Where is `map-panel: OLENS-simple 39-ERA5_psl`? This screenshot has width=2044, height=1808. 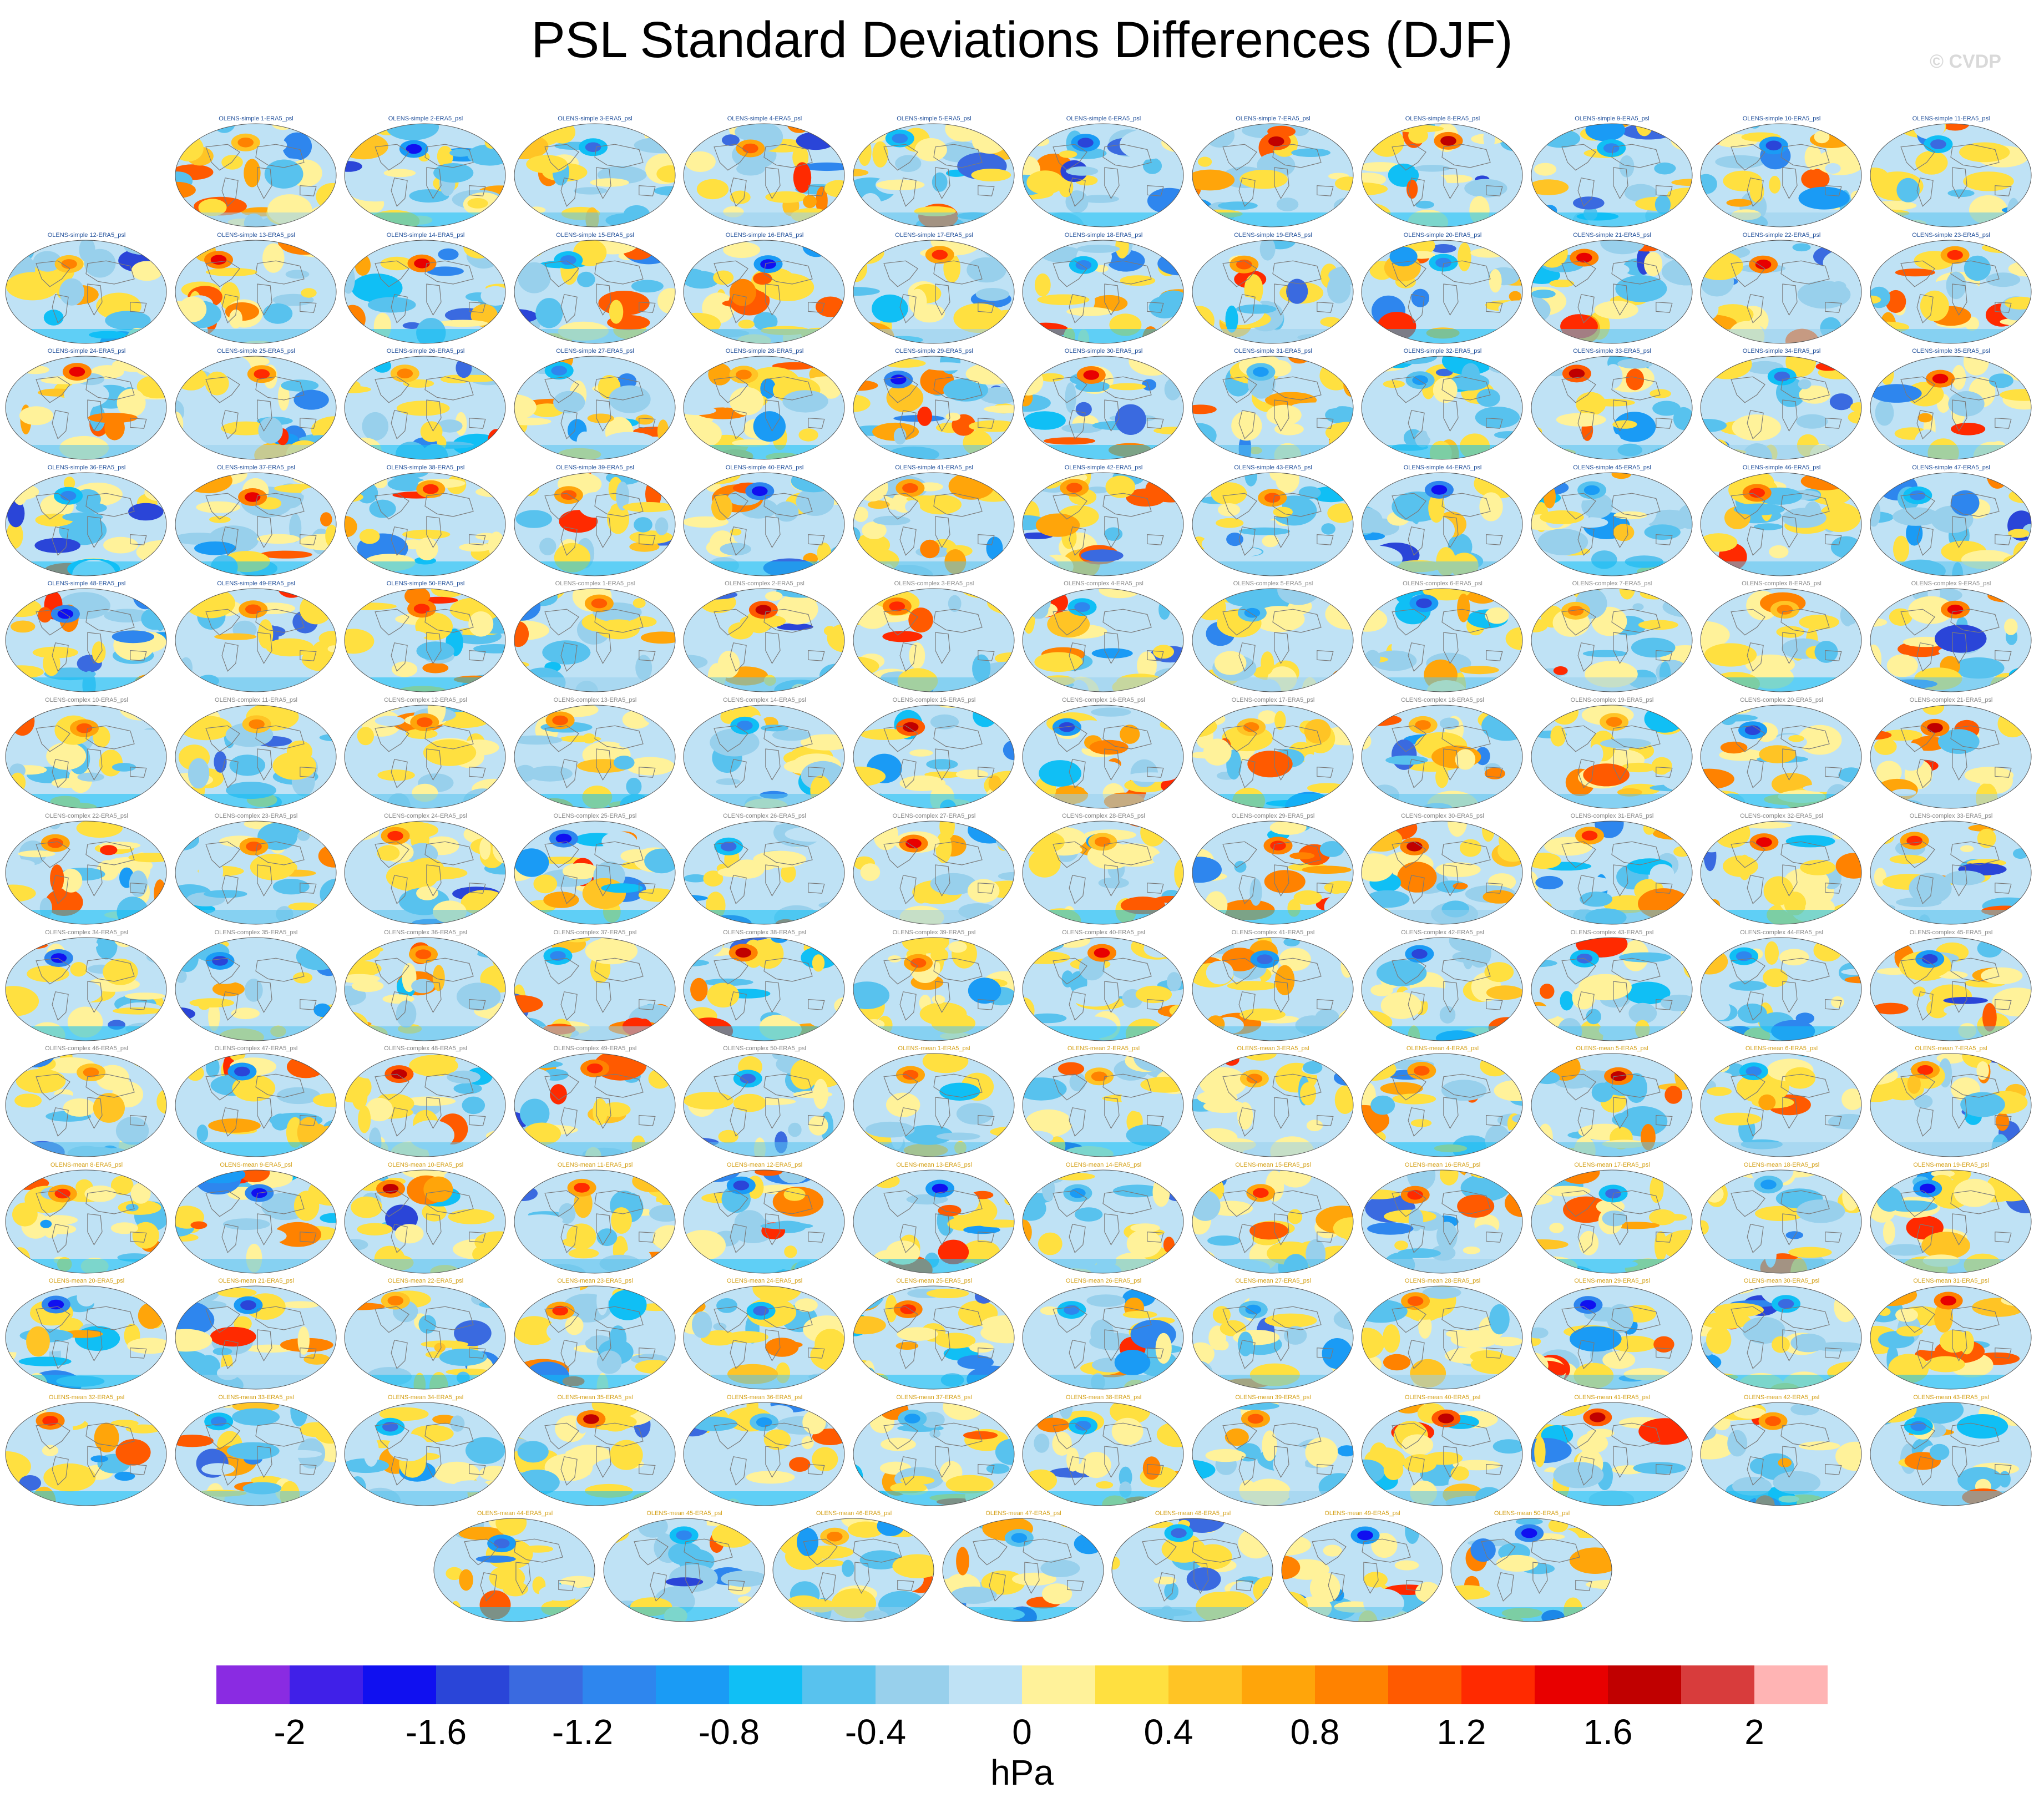 map-panel: OLENS-simple 39-ERA5_psl is located at coordinates (595, 520).